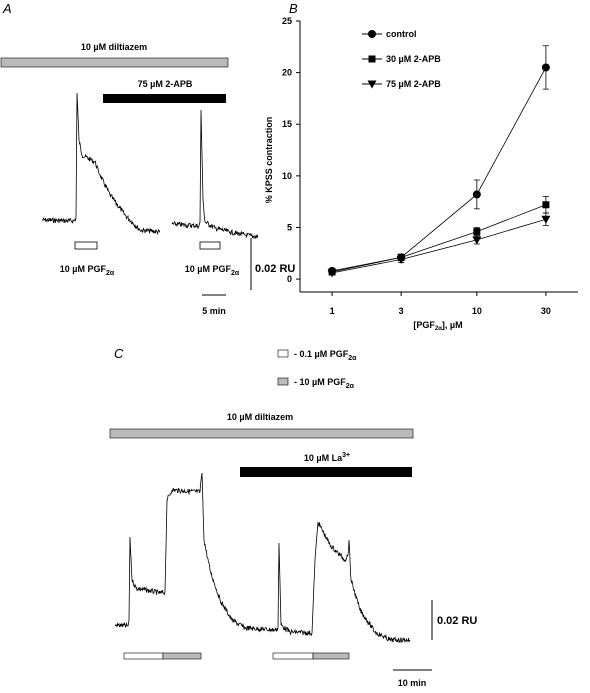 The image size is (590, 693). Describe the element at coordinates (269, 160) in the screenshot. I see `y-axis-label: % KPSS contraction` at that location.